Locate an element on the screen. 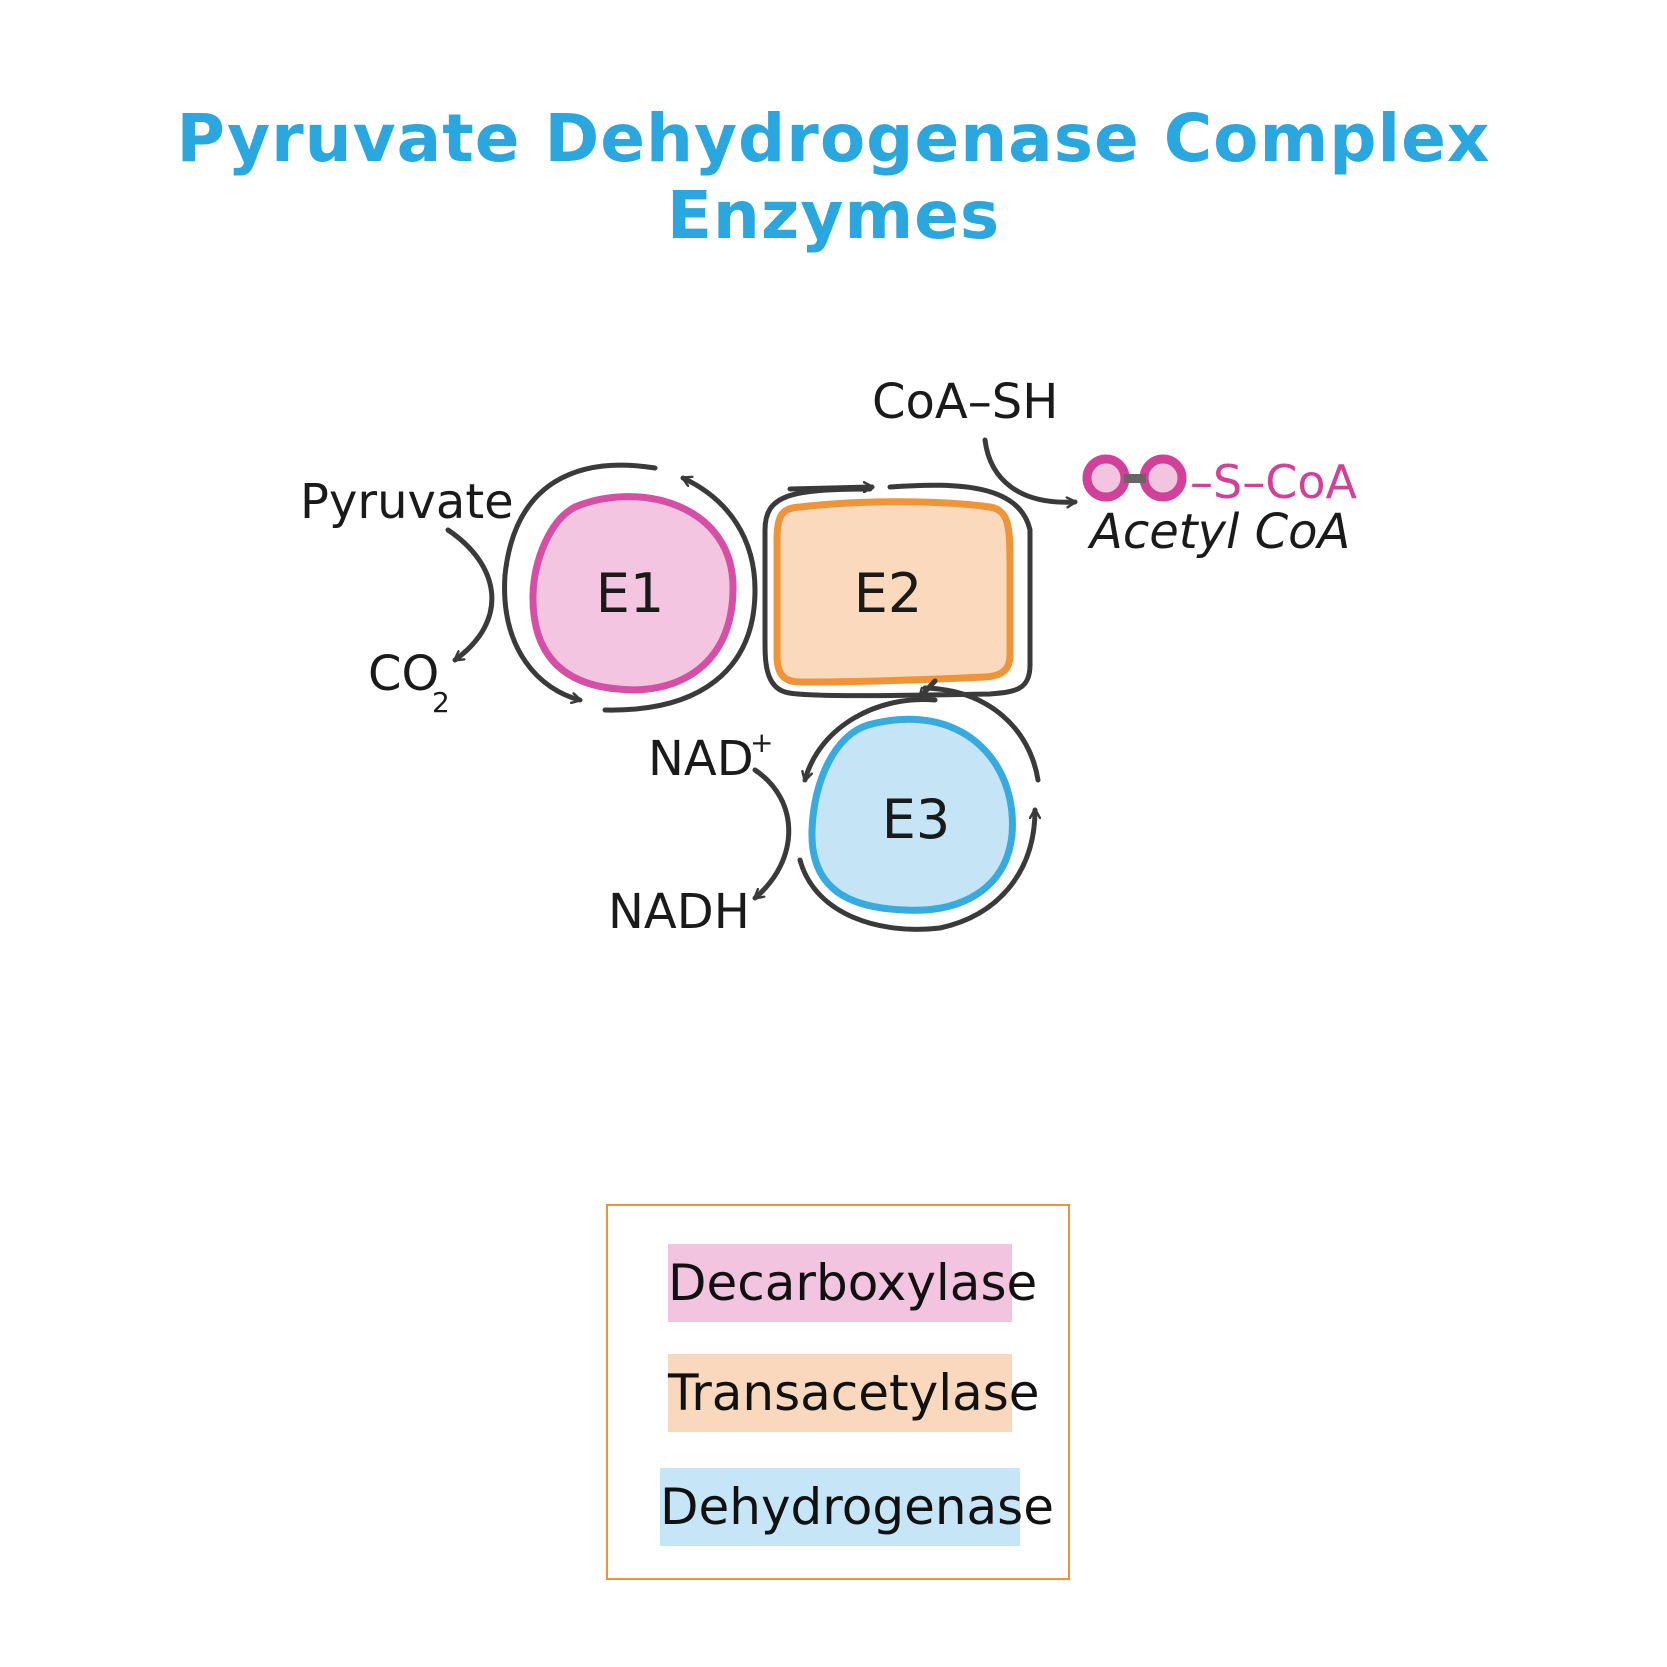 Image resolution: width=1667 pixels, height=1667 pixels. nadh-label: NADH is located at coordinates (679, 912).